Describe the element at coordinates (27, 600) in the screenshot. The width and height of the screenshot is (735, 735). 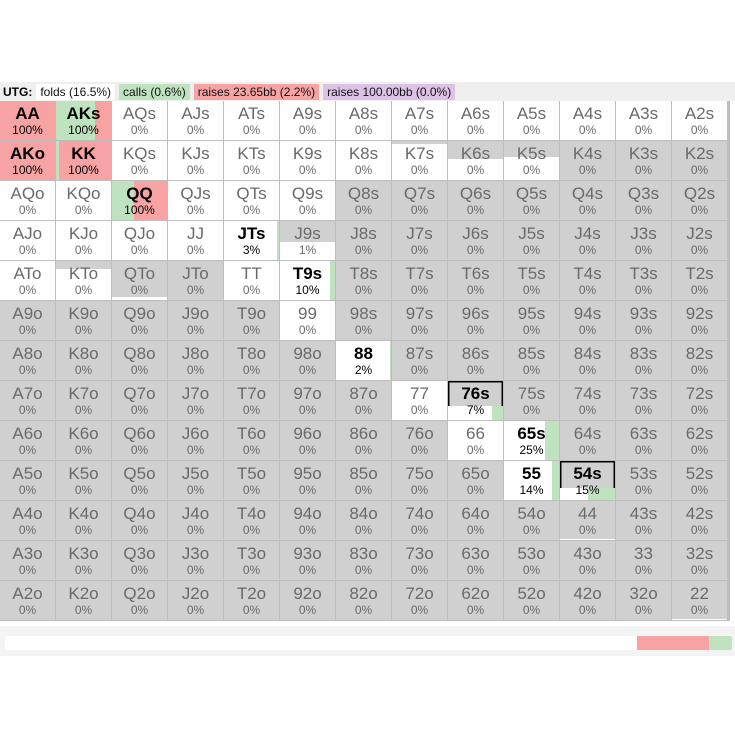
I see `hand-cell-A2o: A2o 0%` at that location.